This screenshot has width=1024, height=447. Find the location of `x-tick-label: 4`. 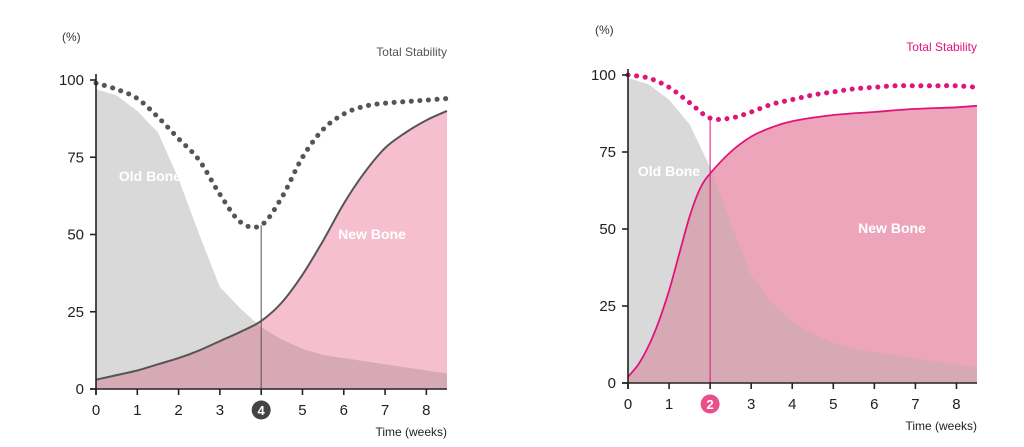

x-tick-label: 4 is located at coordinates (792, 404).